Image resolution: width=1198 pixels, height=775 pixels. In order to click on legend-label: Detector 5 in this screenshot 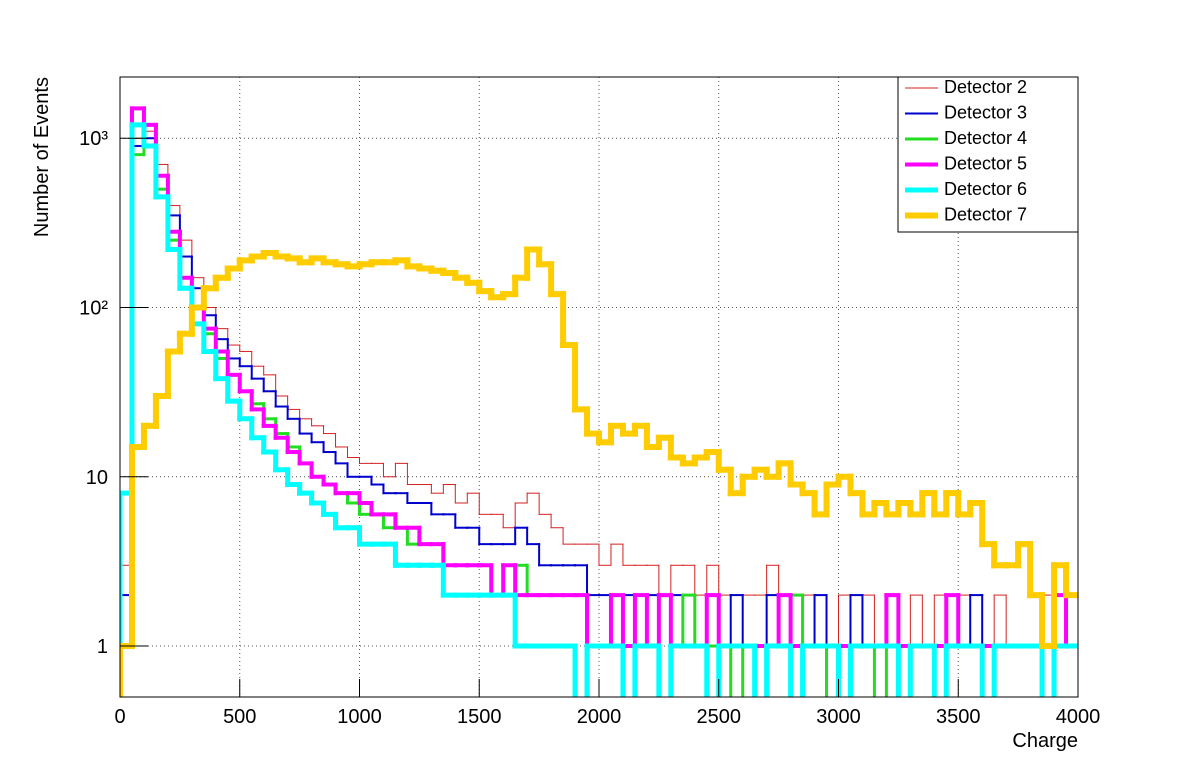, I will do `click(985, 163)`.